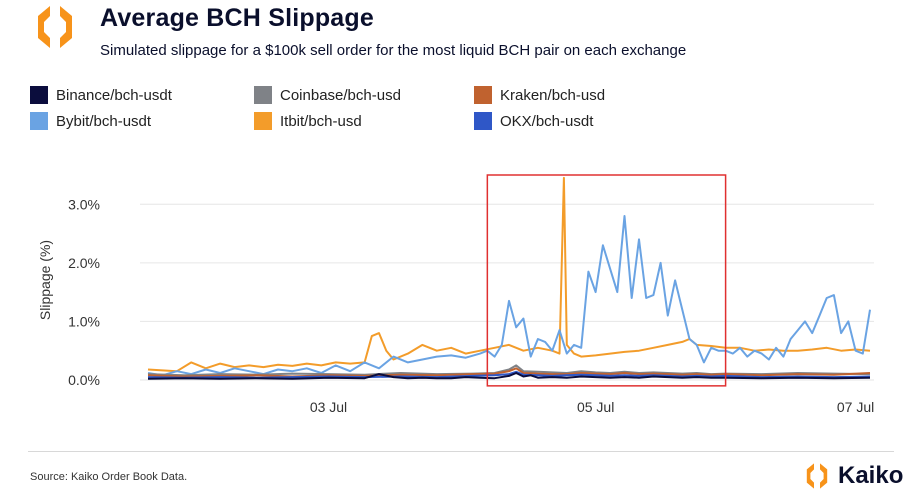 The height and width of the screenshot is (503, 924). I want to click on legend-item-coinbase: Coinbase/bch-usd, so click(327, 95).